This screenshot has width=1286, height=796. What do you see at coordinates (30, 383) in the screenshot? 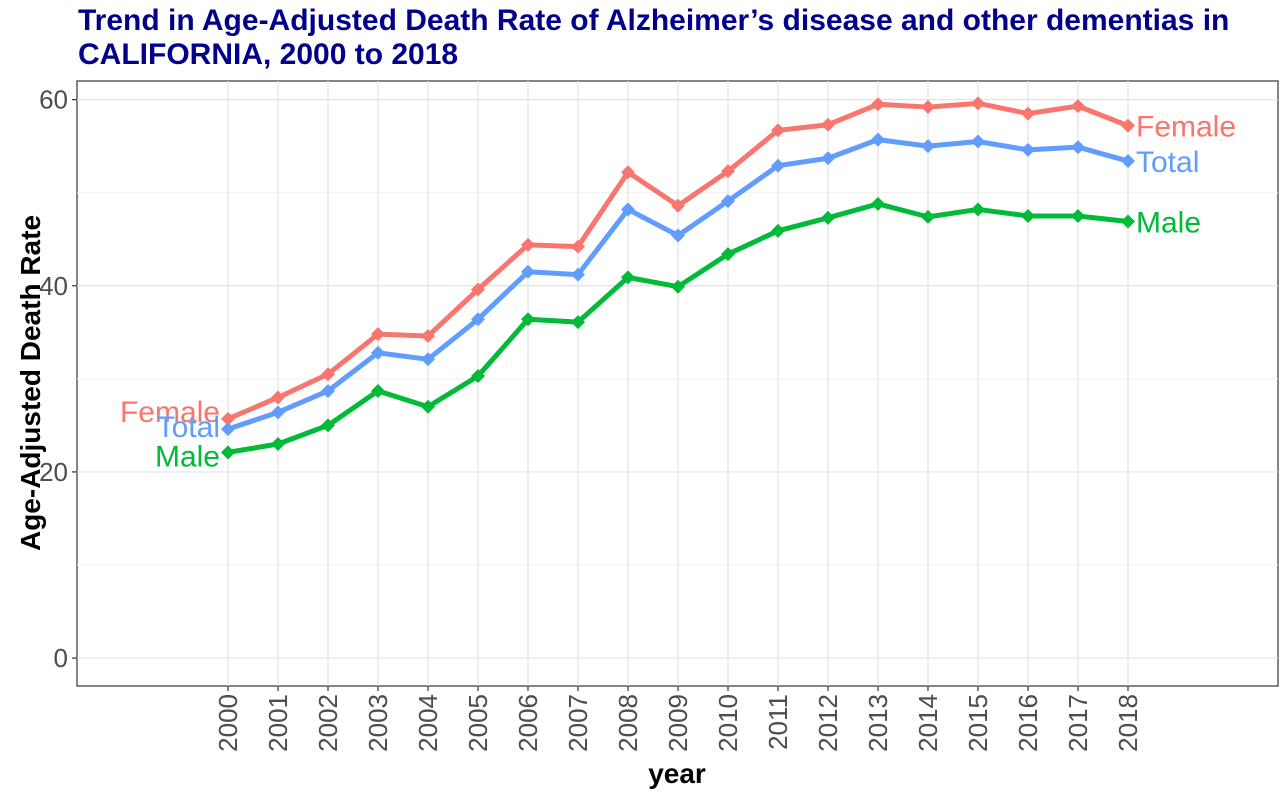
I see `y-axis-title: Age-Adjusted Death Rate` at bounding box center [30, 383].